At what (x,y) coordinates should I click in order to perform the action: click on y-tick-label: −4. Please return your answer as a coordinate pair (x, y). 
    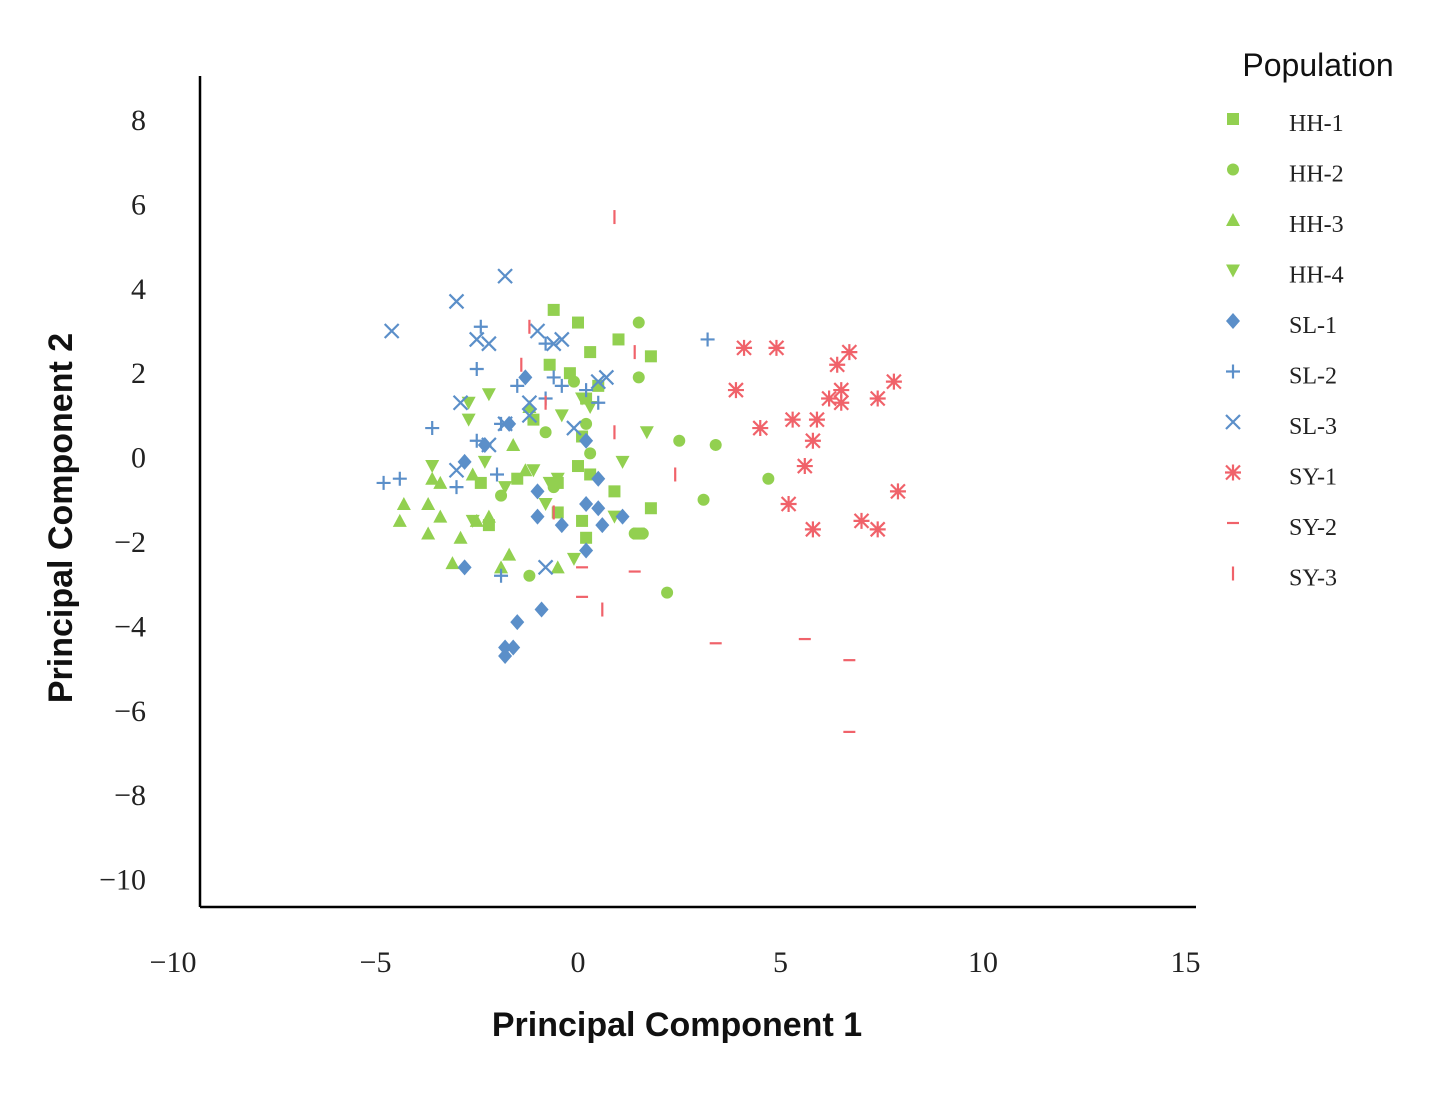
    Looking at the image, I should click on (130, 626).